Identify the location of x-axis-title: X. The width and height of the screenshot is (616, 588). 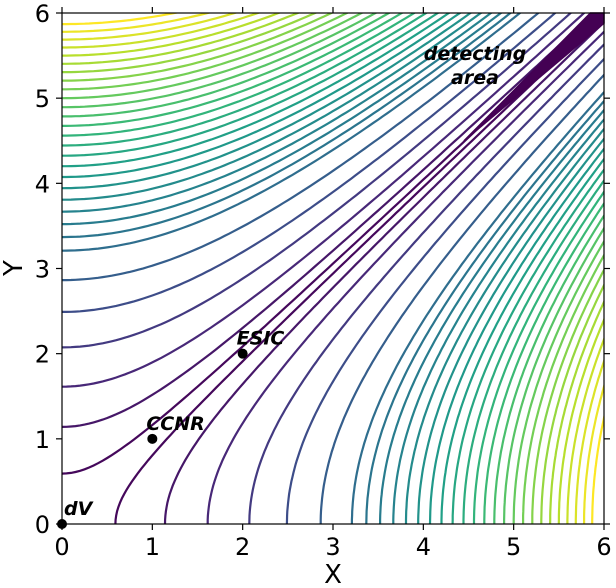
(333, 574).